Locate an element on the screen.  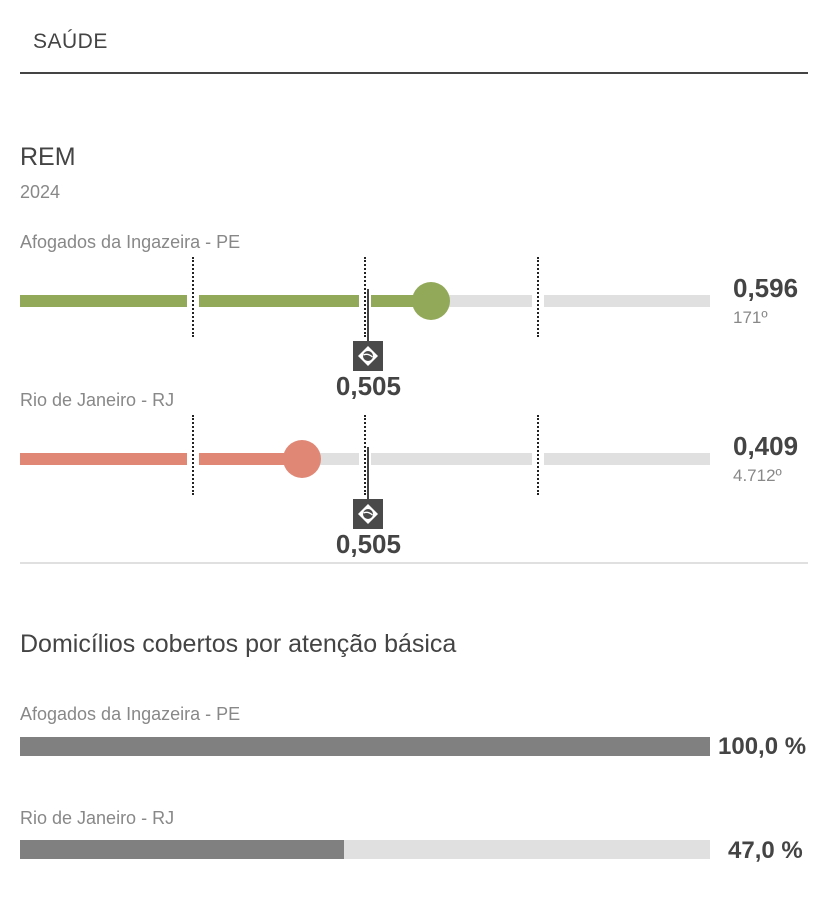
coverage-title: Domicílios cobertos por atenção básica is located at coordinates (238, 644).